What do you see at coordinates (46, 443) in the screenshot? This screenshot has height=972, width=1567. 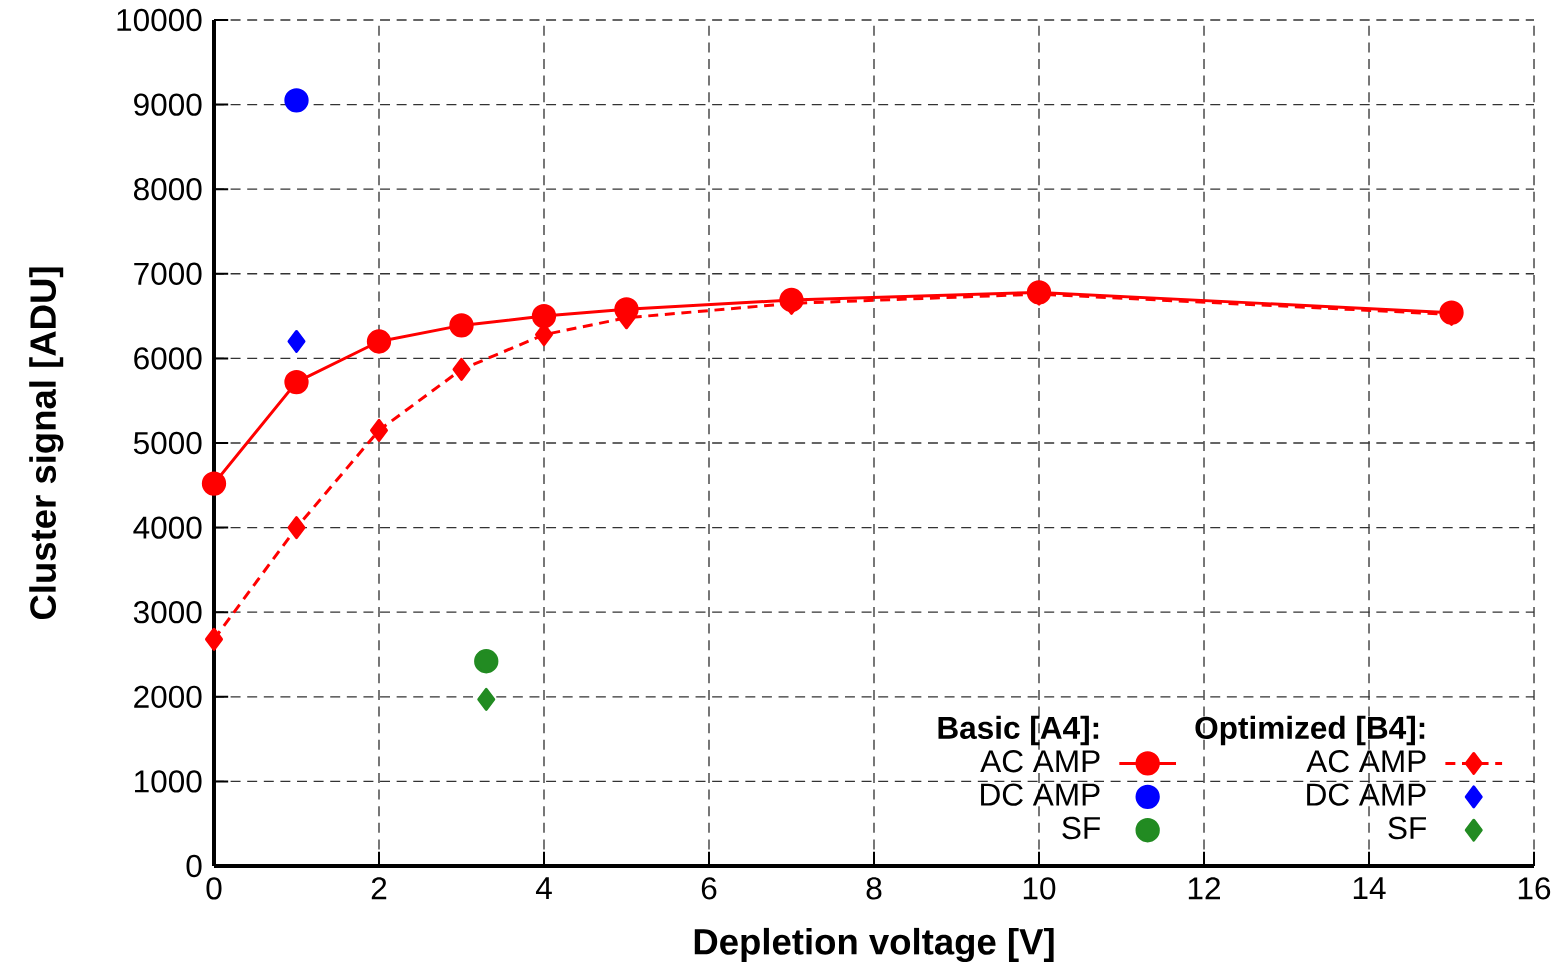 I see `y-axis-title: Cluster signal [ADU]` at bounding box center [46, 443].